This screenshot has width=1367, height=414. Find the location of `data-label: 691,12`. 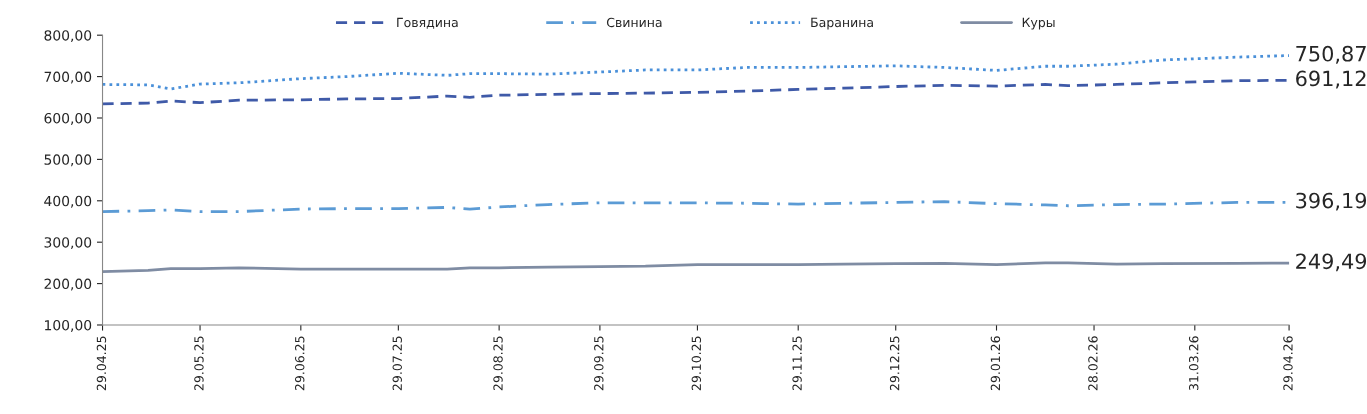

data-label: 691,12 is located at coordinates (1331, 79).